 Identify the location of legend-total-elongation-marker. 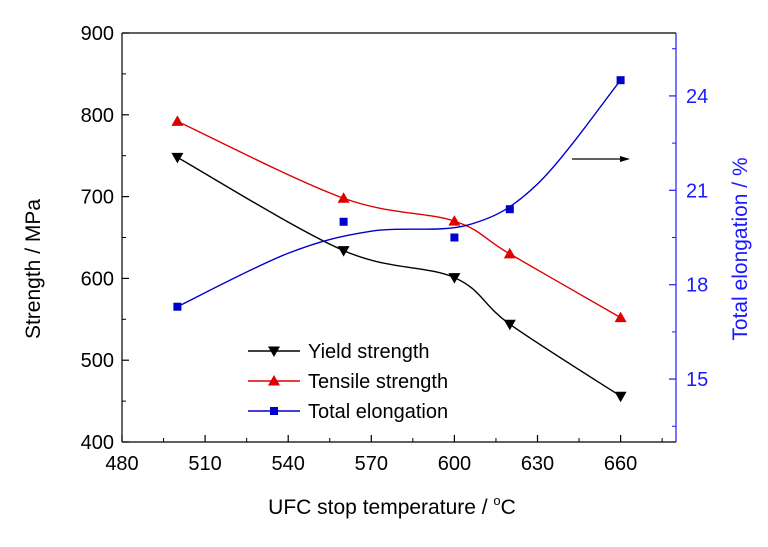
(274, 411).